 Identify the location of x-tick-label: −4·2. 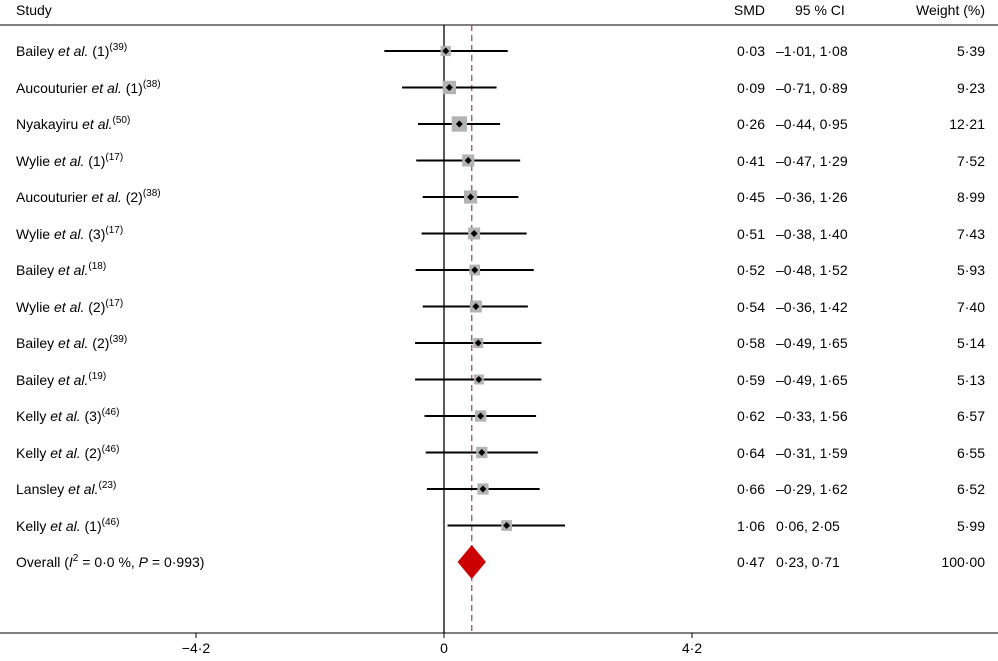
(196, 648).